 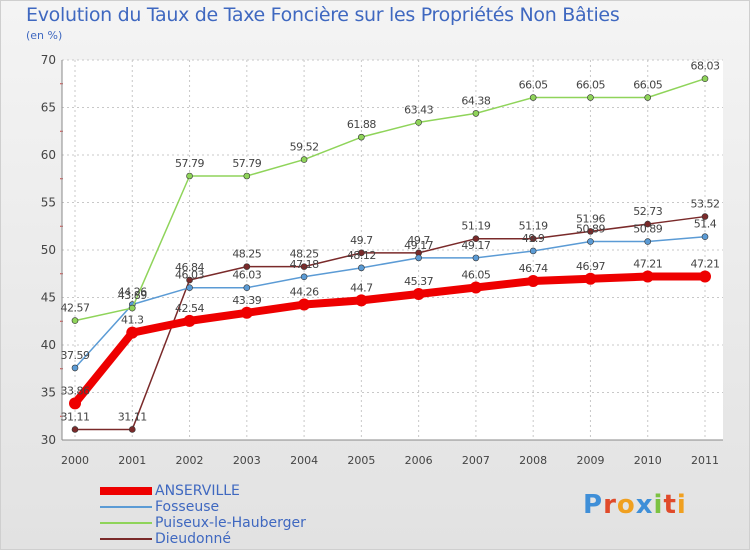 What do you see at coordinates (658, 505) in the screenshot?
I see `logo-letter: i` at bounding box center [658, 505].